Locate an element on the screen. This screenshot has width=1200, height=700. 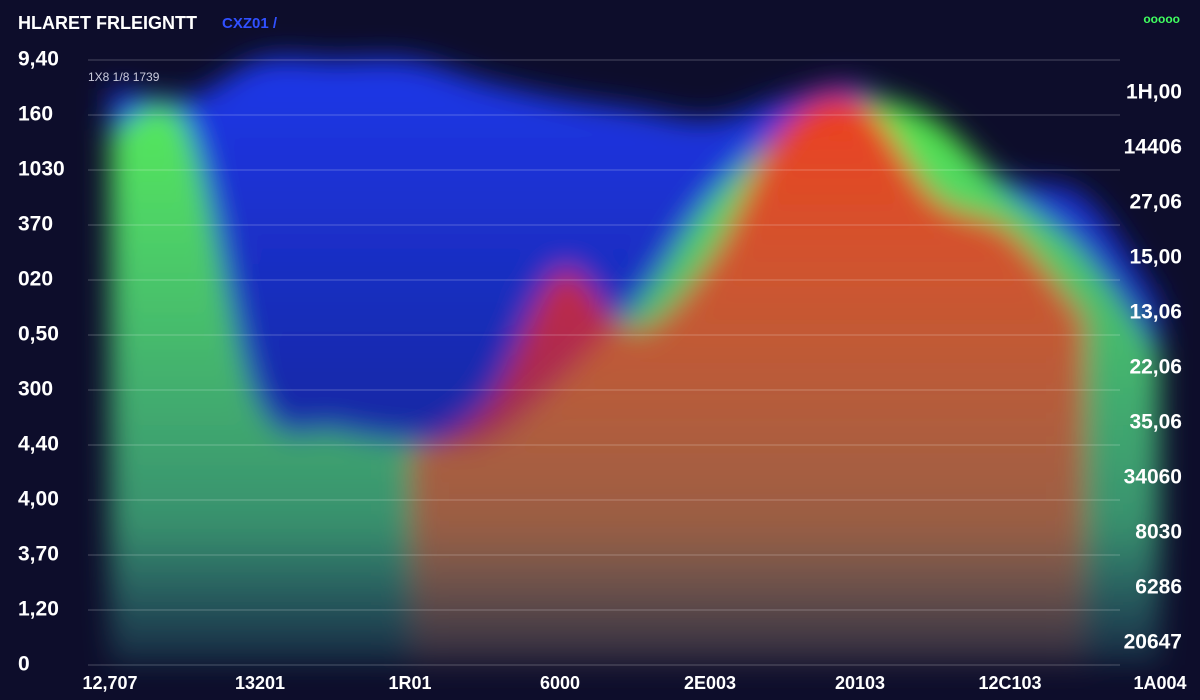
y-tick-label: 9,40 is located at coordinates (38, 59).